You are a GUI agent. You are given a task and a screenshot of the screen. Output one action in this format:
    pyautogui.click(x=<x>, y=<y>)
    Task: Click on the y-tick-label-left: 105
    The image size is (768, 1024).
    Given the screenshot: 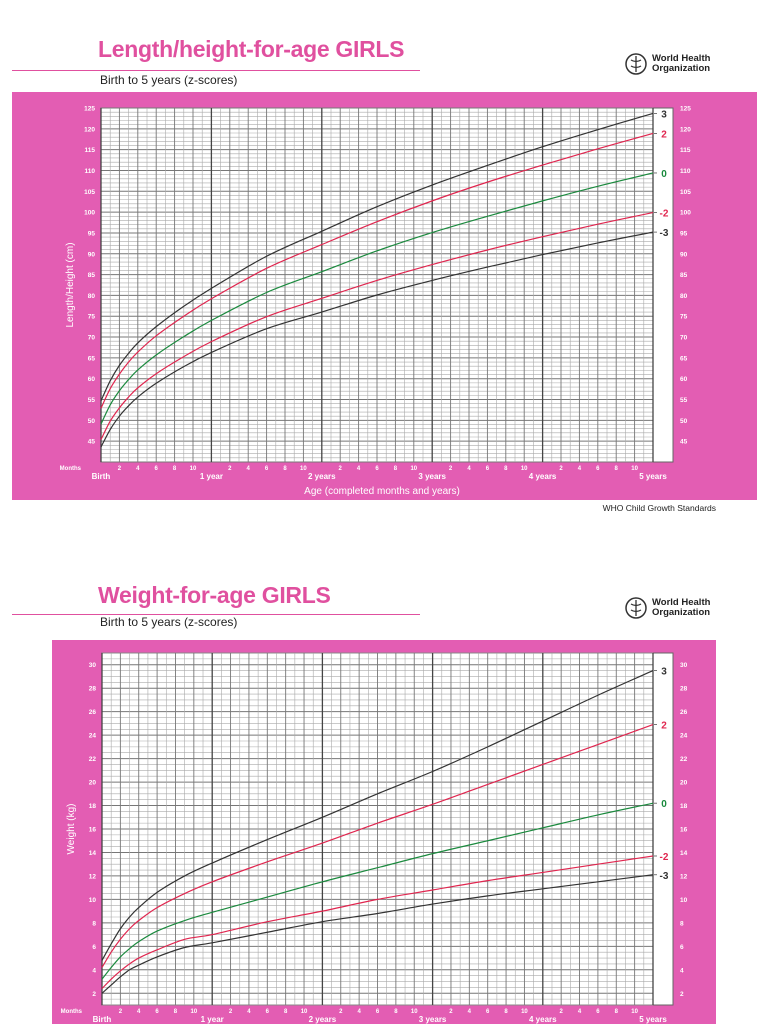 What is the action you would take?
    pyautogui.click(x=89, y=192)
    